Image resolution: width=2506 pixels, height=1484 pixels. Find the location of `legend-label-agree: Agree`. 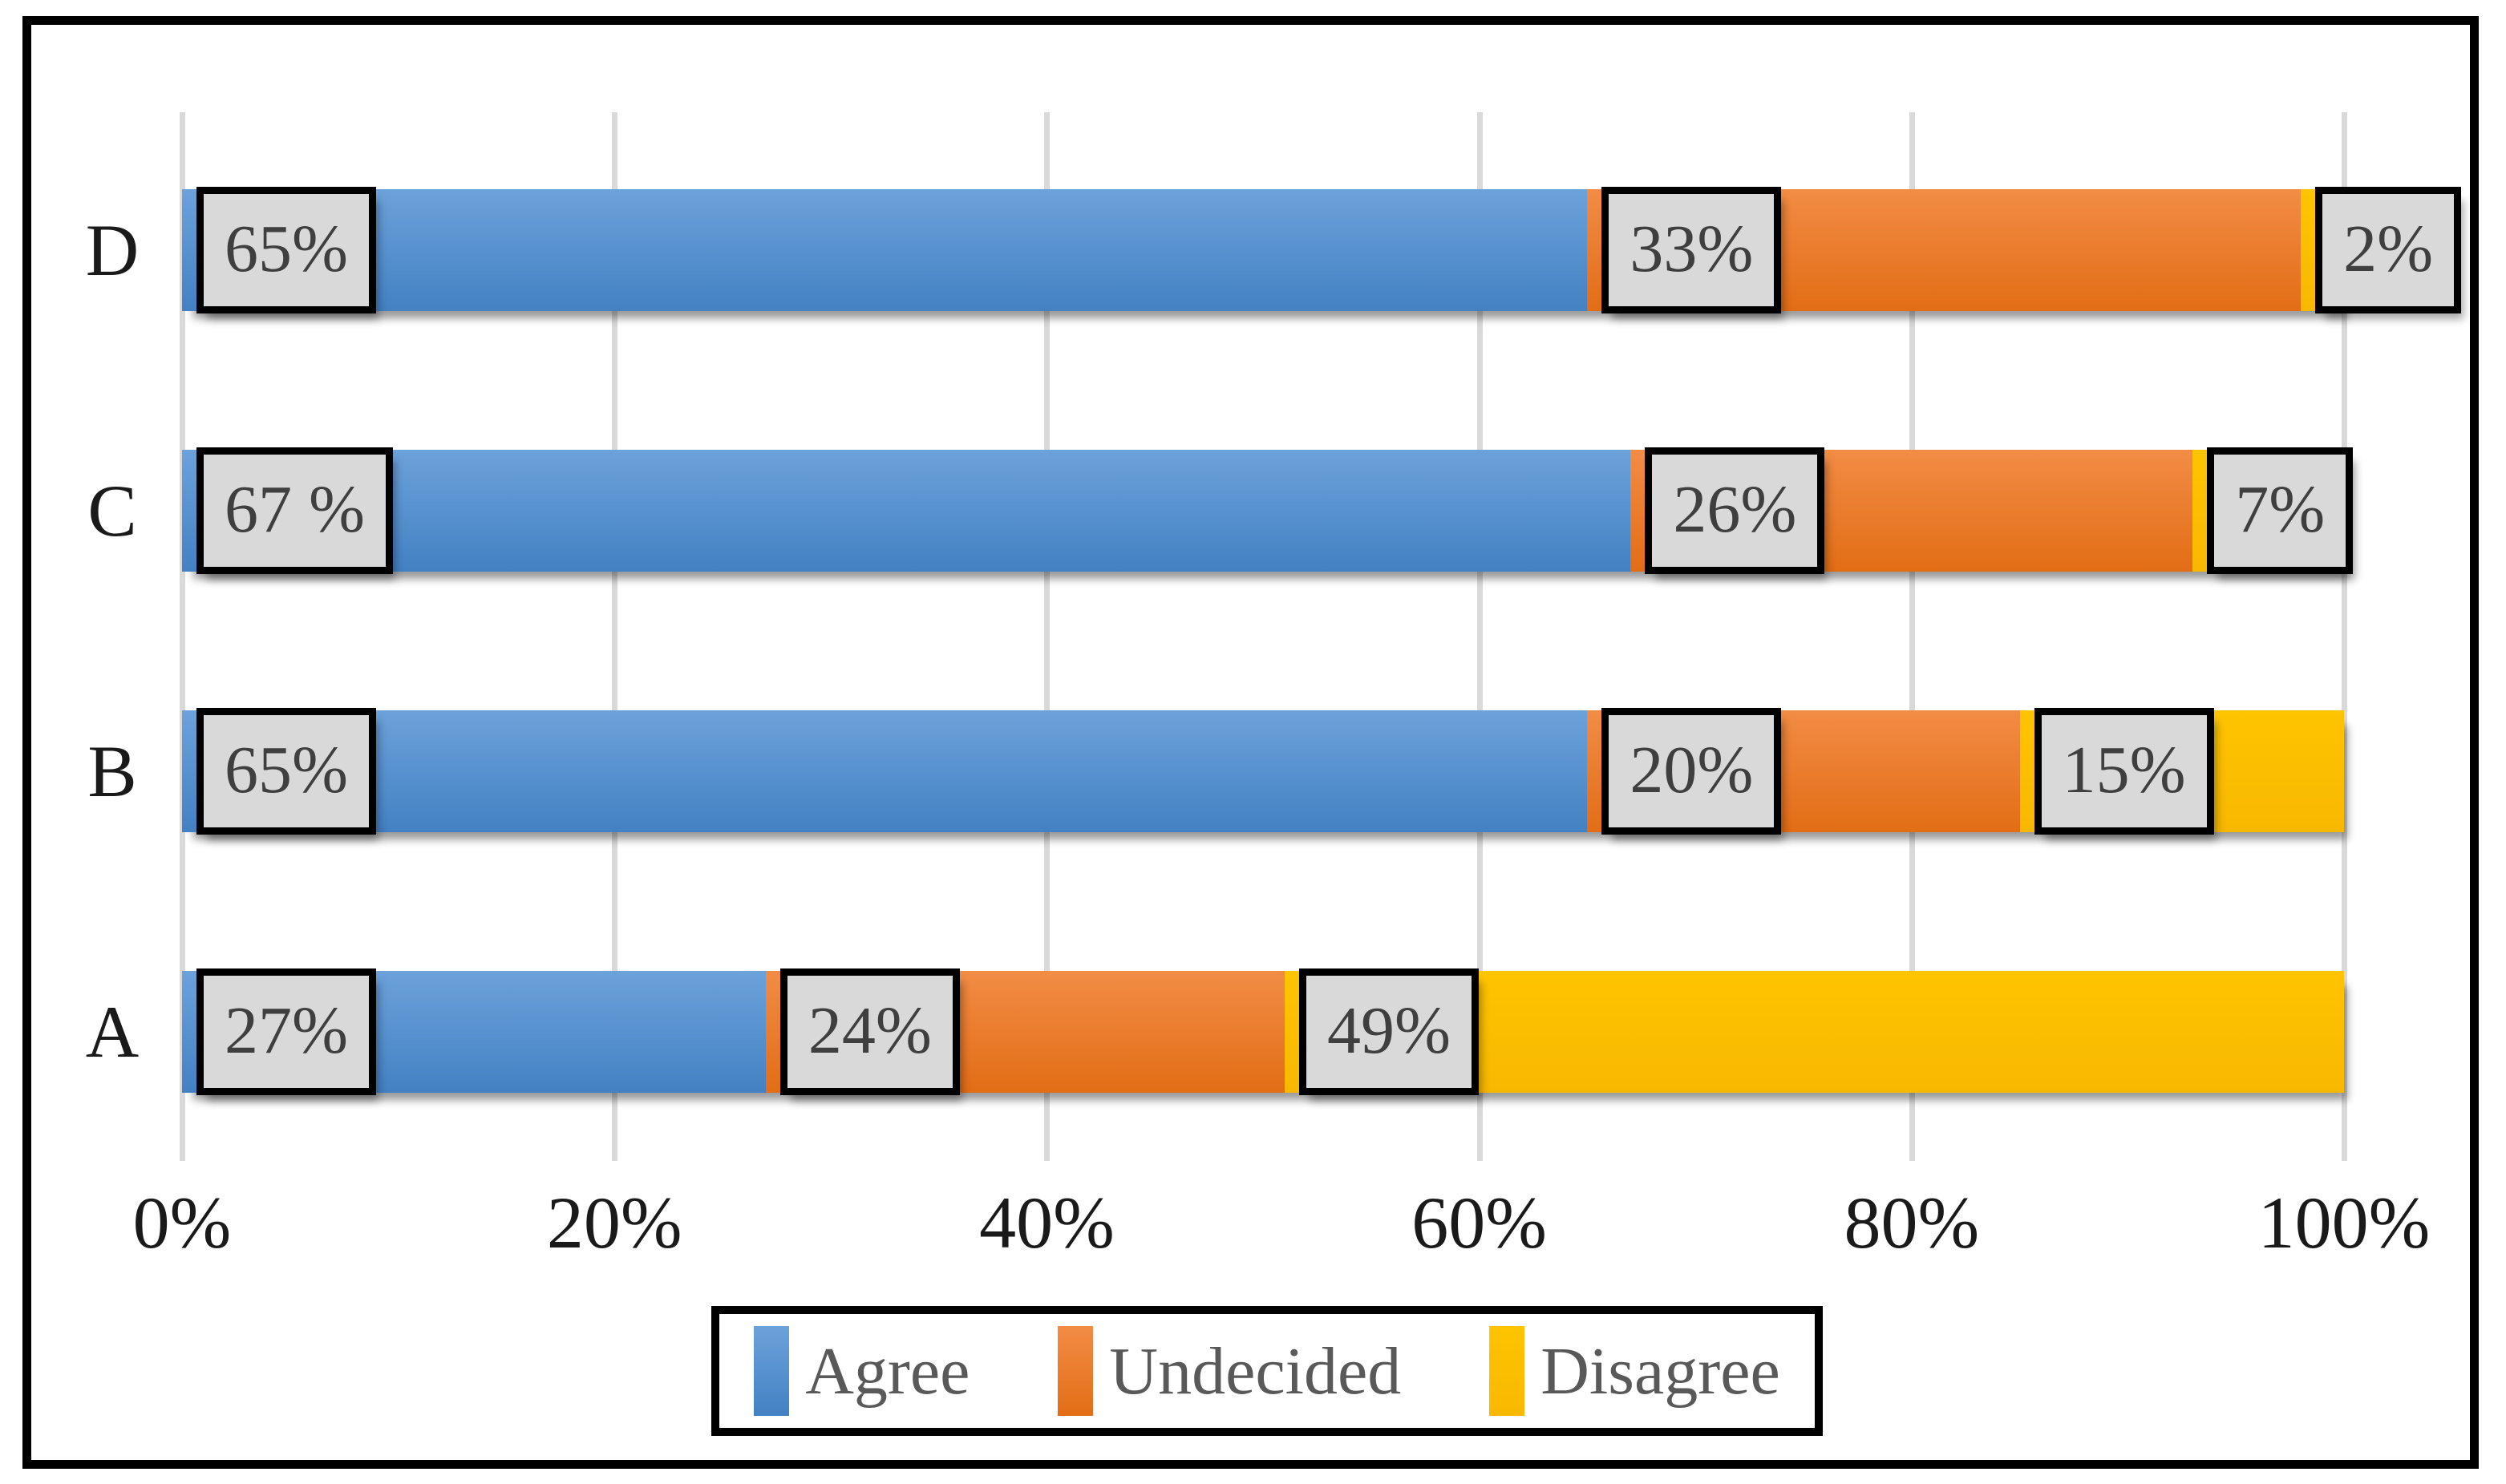

legend-label-agree: Agree is located at coordinates (887, 1371).